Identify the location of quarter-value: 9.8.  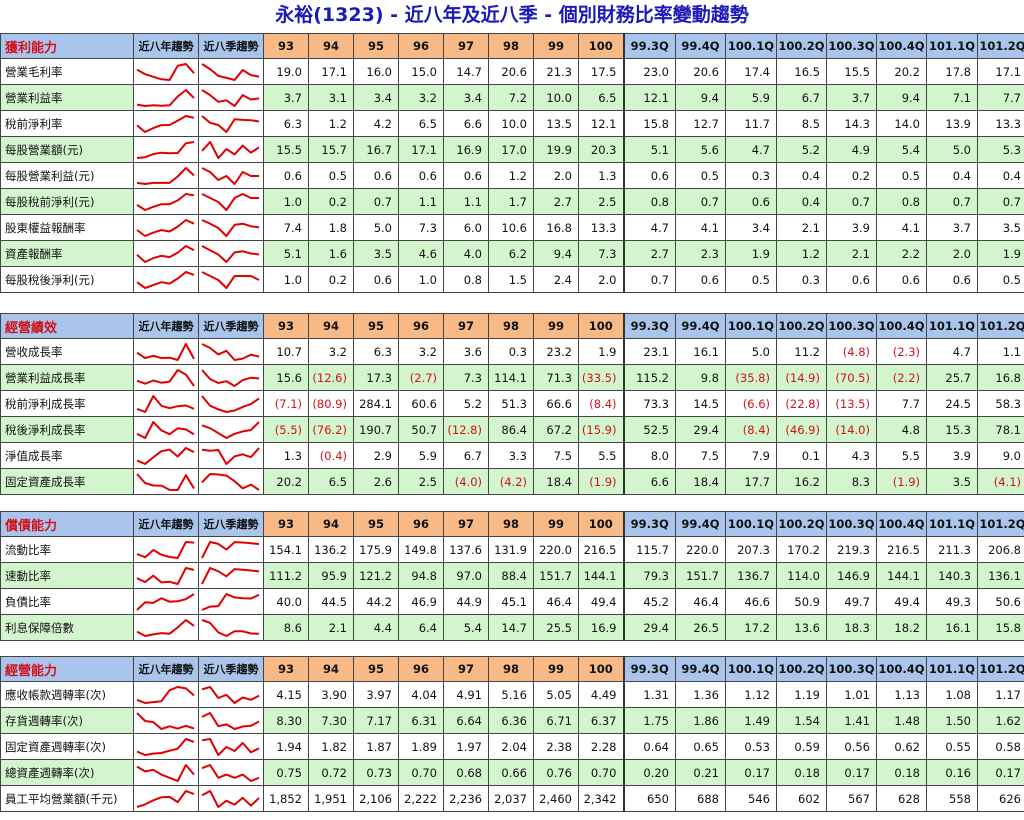
(700, 377).